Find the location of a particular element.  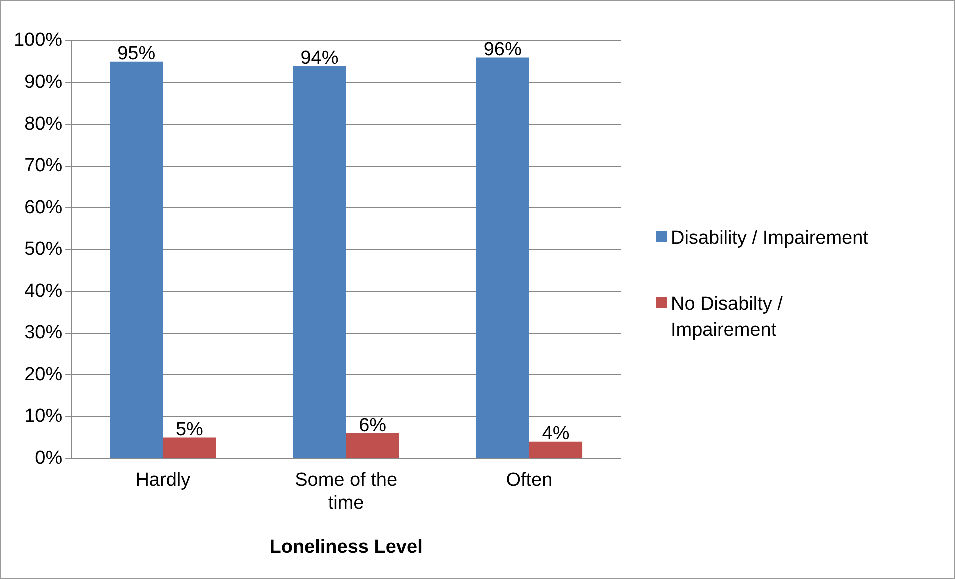

data-label: 96% is located at coordinates (503, 49).